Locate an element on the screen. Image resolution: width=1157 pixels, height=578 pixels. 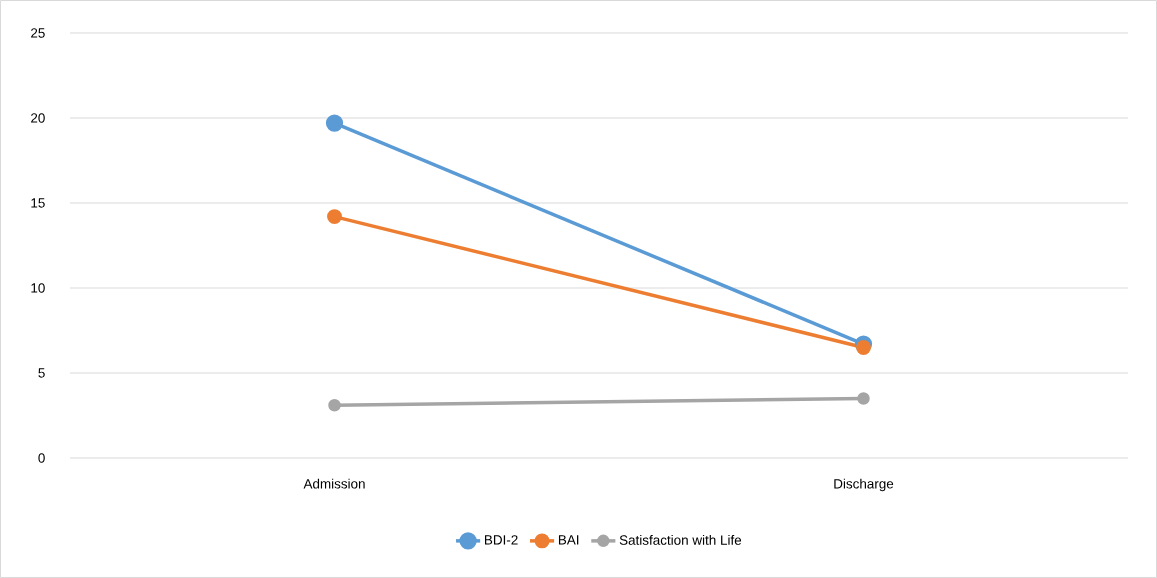
y-tick-label: 15 is located at coordinates (38, 203).